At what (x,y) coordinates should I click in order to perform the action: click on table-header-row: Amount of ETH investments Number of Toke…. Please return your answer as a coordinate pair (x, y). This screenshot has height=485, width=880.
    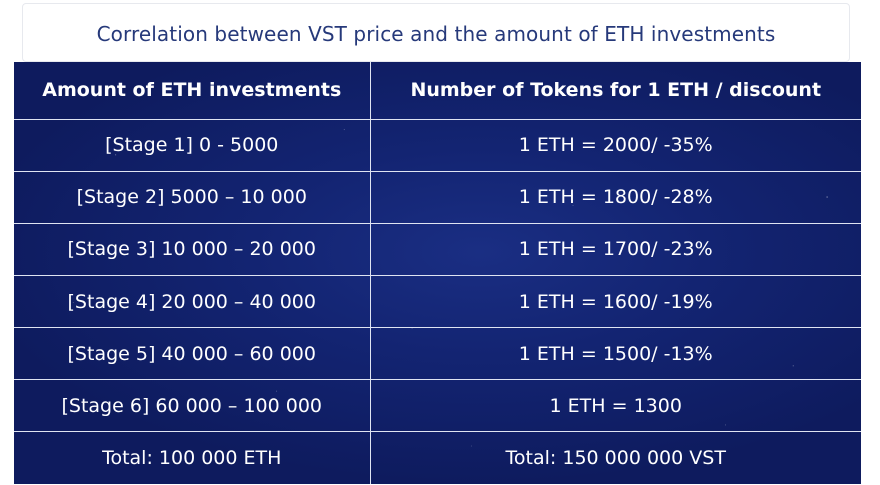
    Looking at the image, I should click on (437, 91).